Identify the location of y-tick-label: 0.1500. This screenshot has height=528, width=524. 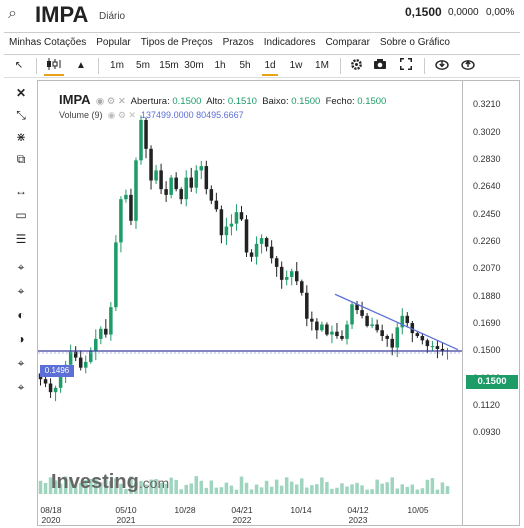
(487, 350).